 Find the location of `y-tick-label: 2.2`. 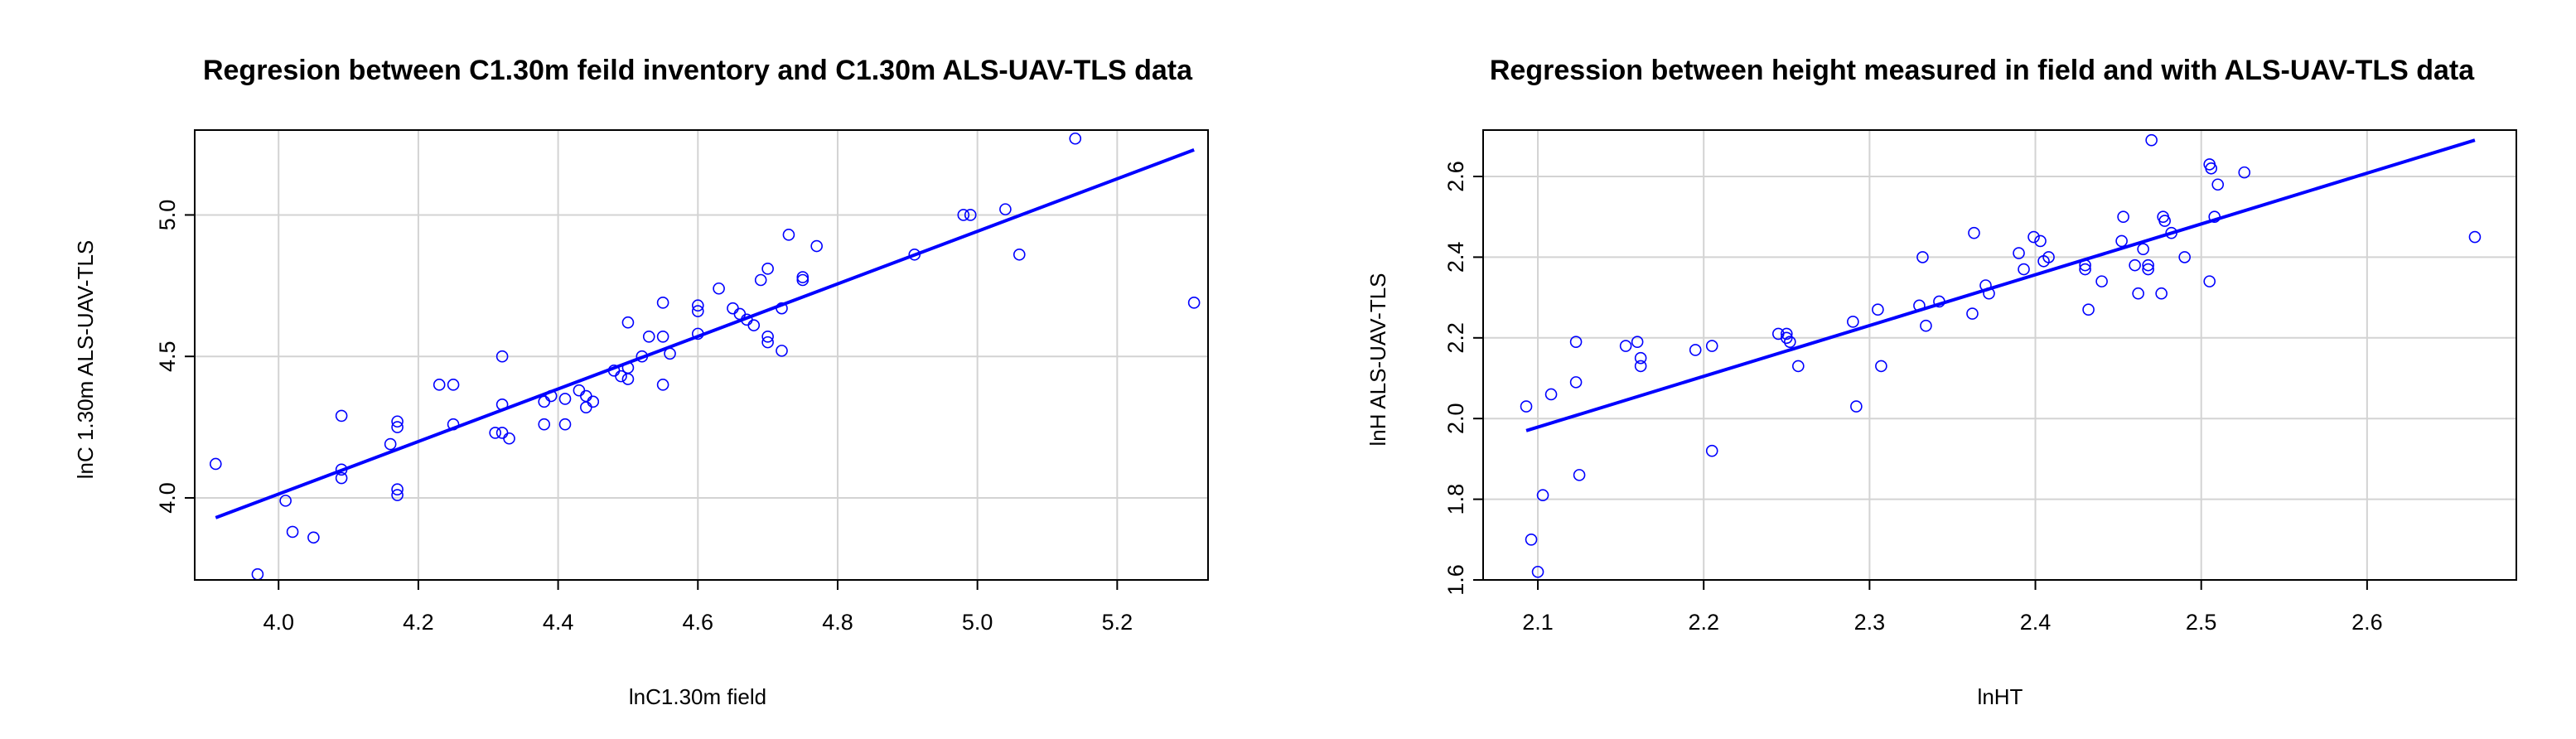

y-tick-label: 2.2 is located at coordinates (1455, 338).